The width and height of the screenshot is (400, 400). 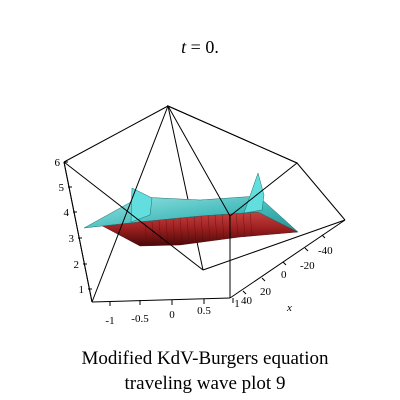 What do you see at coordinates (307, 266) in the screenshot?
I see `x-tick-label: -20` at bounding box center [307, 266].